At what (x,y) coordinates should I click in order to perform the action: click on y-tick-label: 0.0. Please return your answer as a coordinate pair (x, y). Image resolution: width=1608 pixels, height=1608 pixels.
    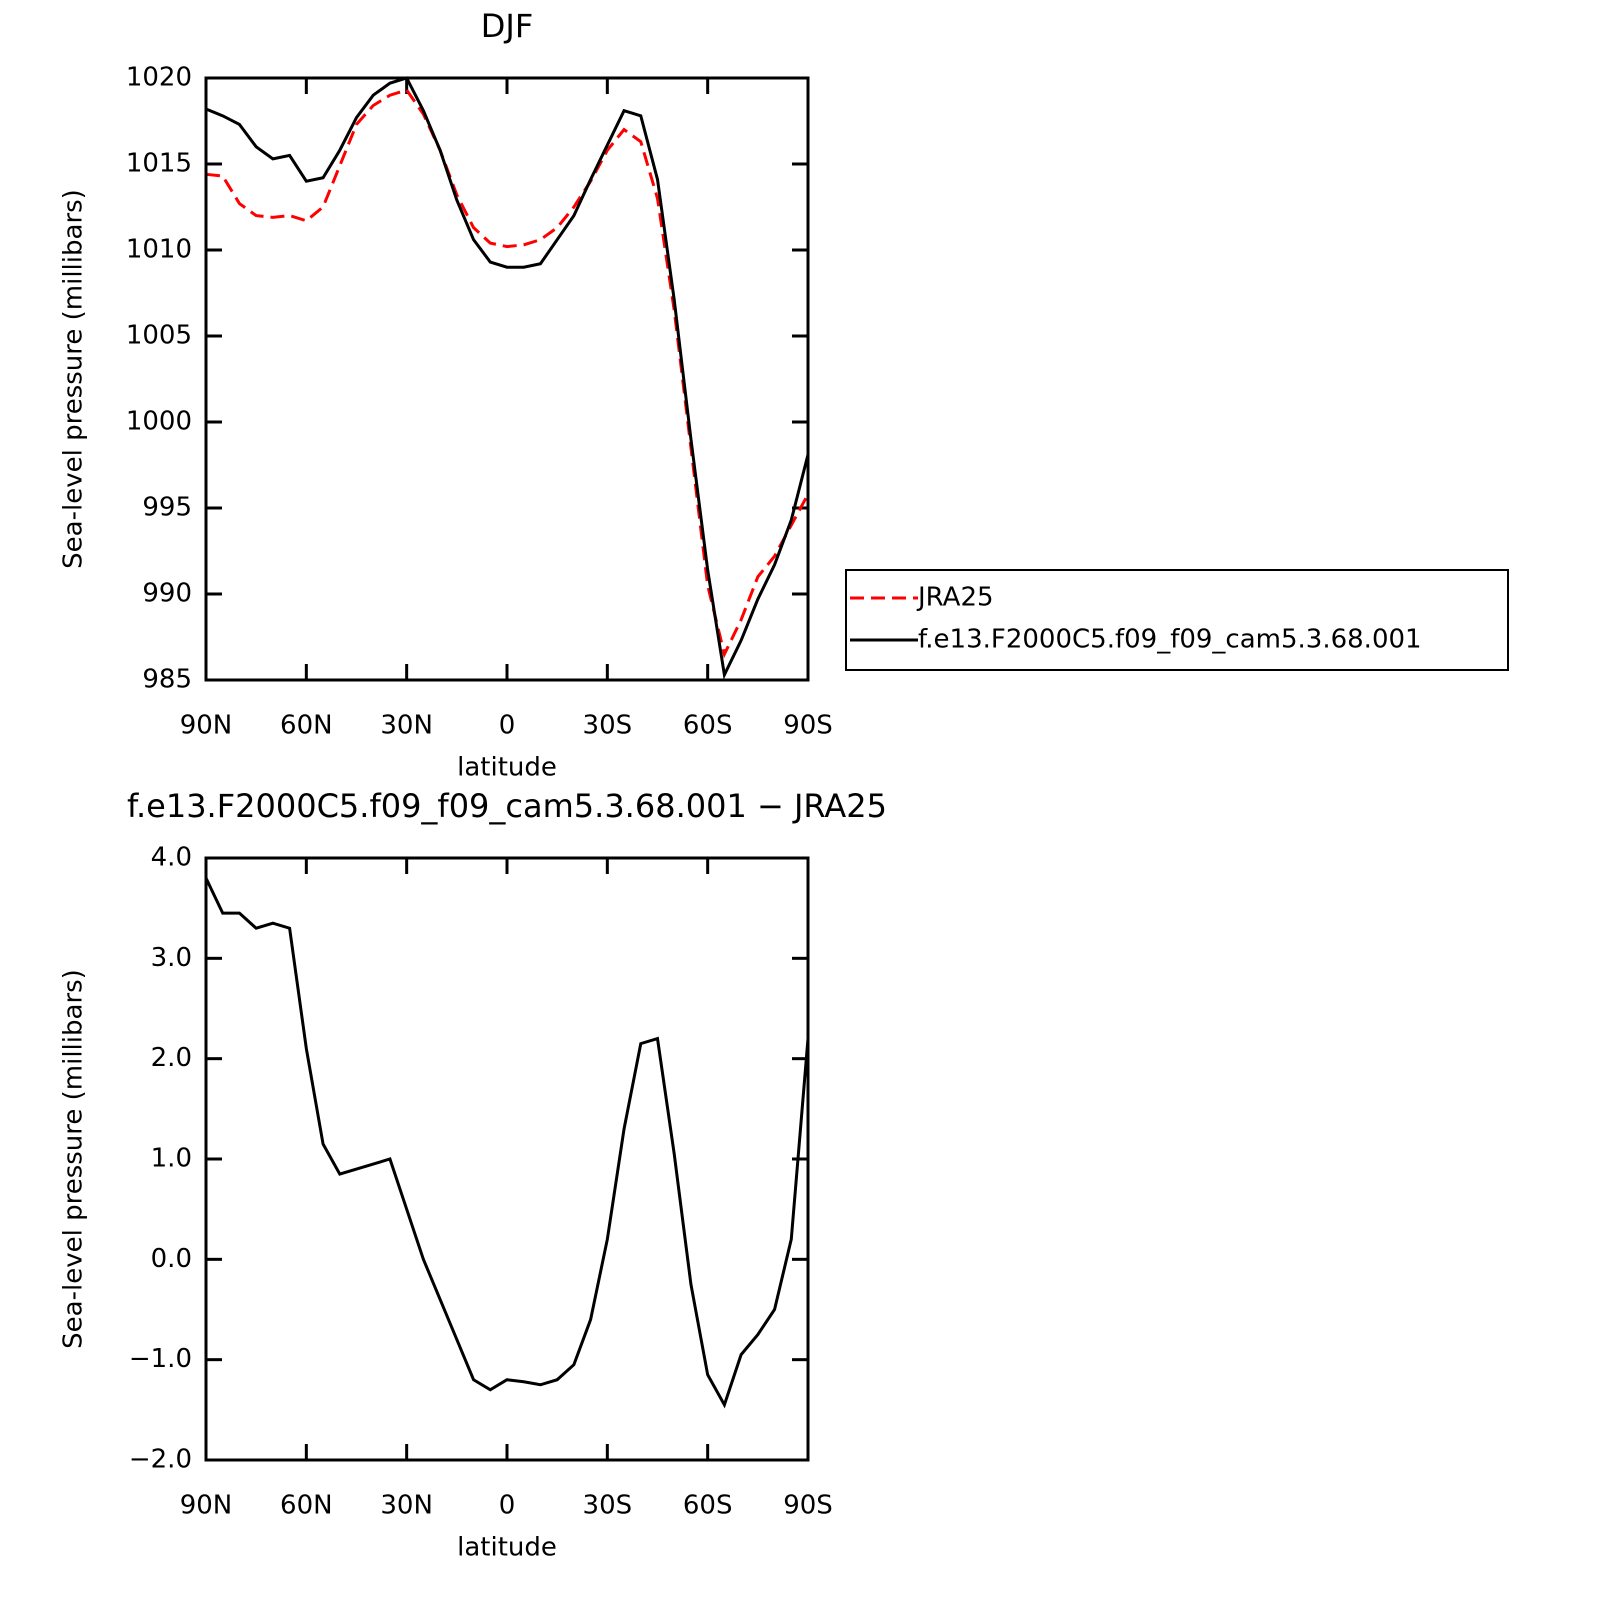
    Looking at the image, I should click on (171, 1259).